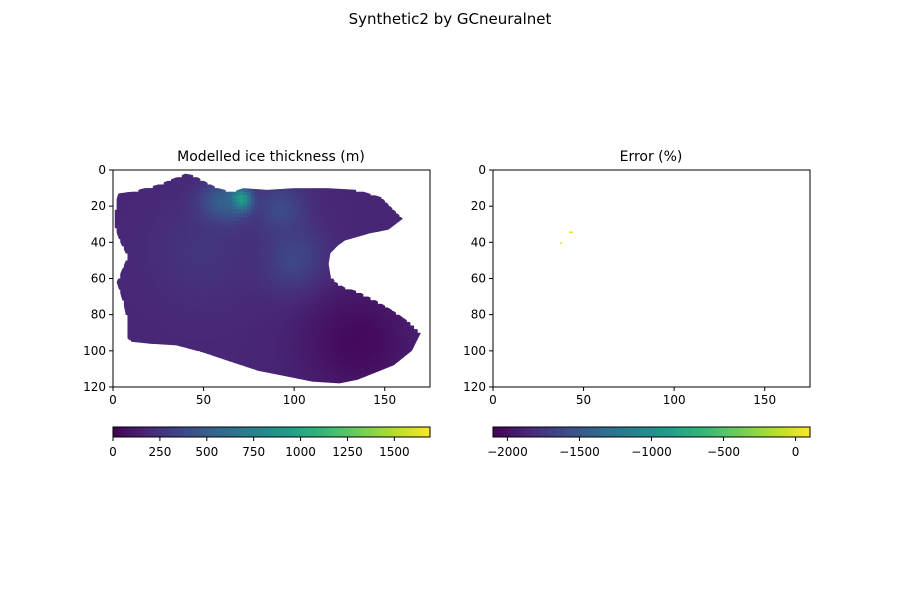 This screenshot has width=900, height=600. What do you see at coordinates (98, 242) in the screenshot?
I see `y-tick-label: 40` at bounding box center [98, 242].